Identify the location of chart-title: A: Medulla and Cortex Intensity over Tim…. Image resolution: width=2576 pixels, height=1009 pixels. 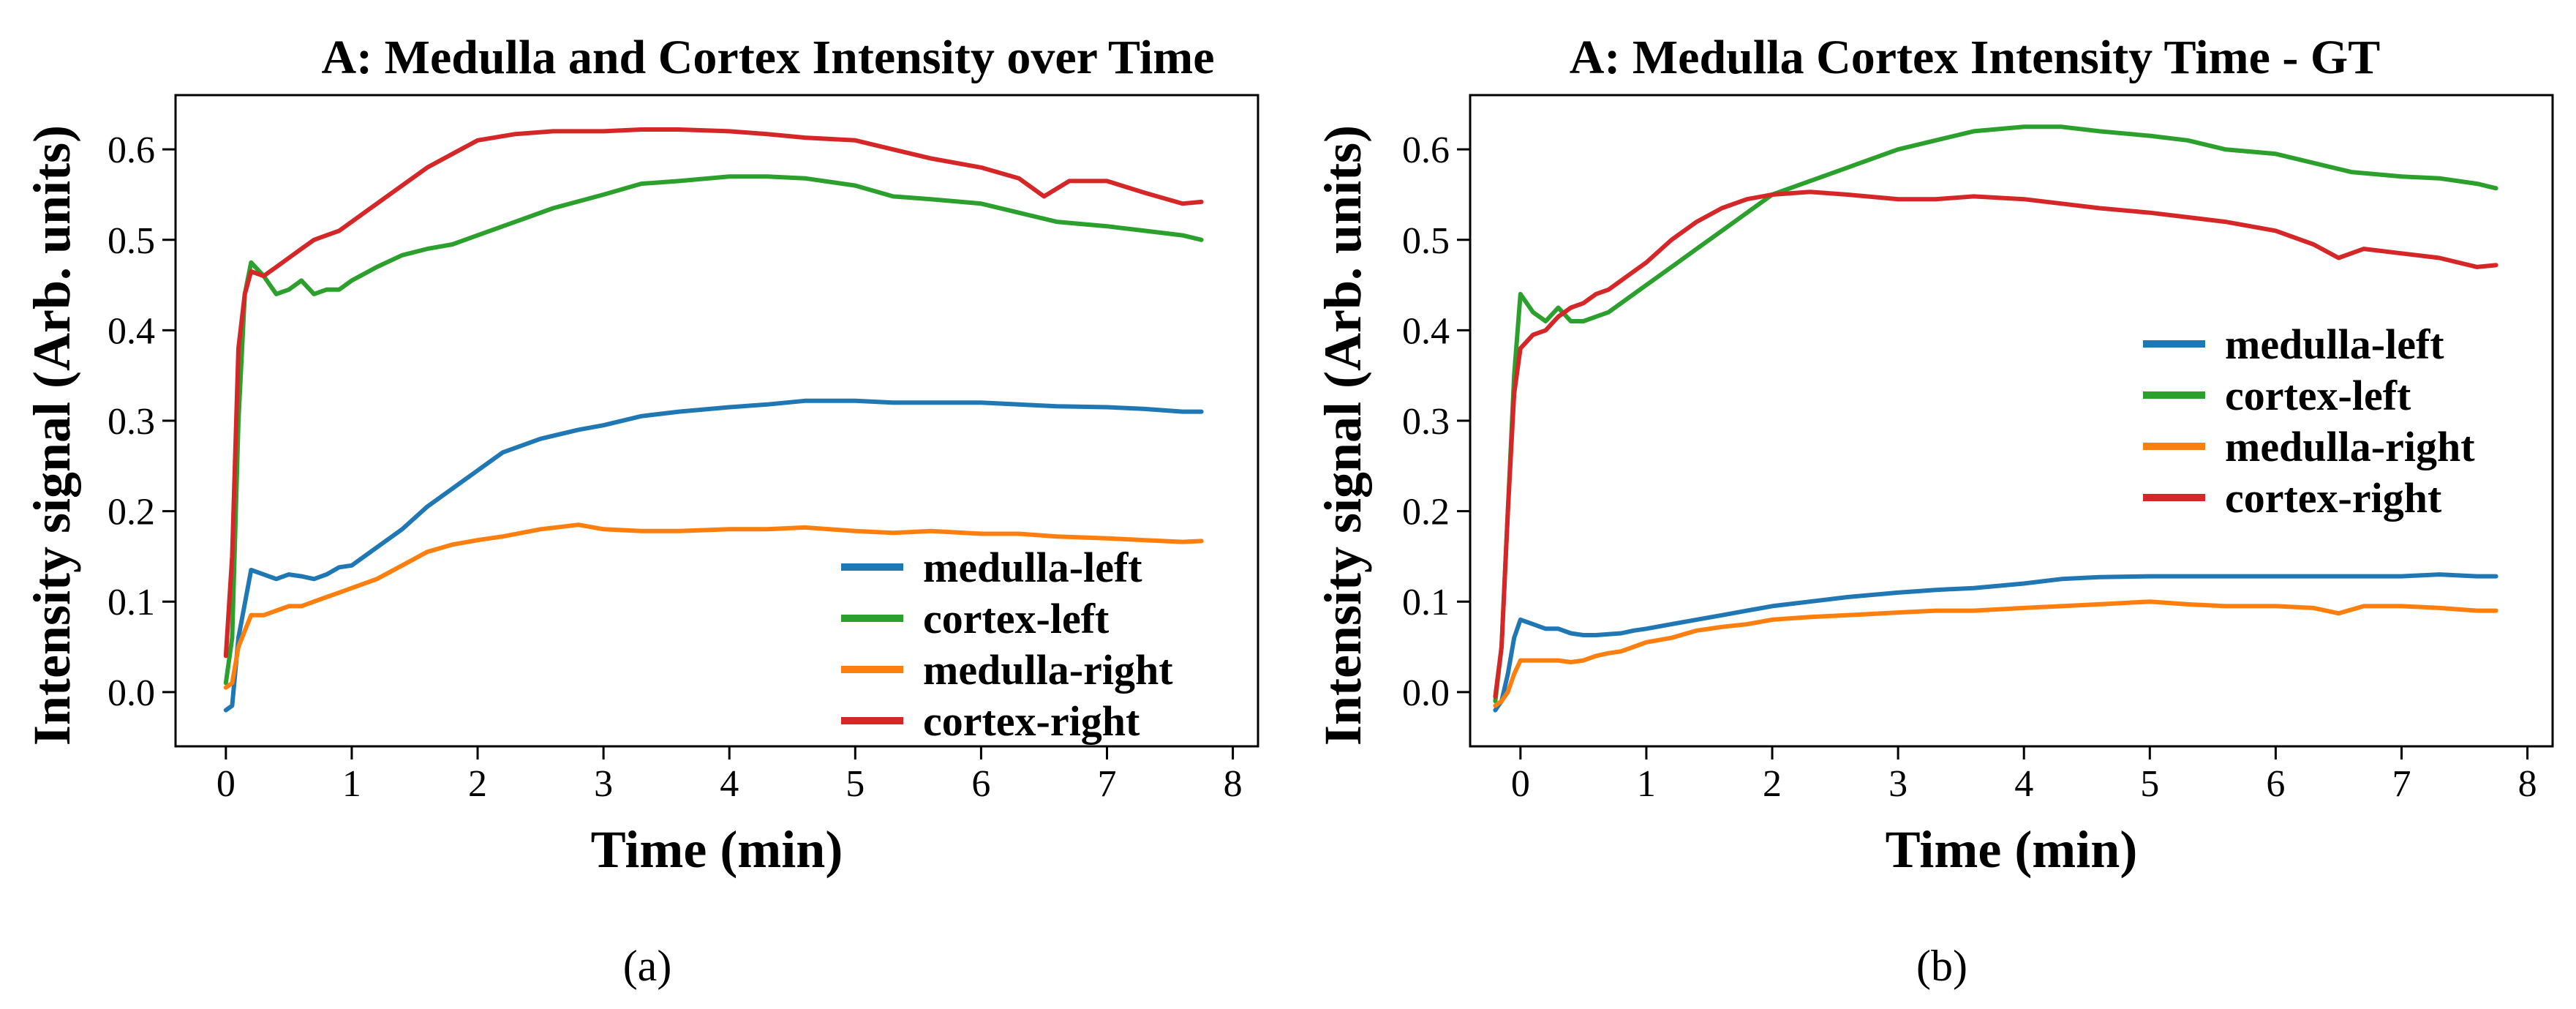
(768, 57).